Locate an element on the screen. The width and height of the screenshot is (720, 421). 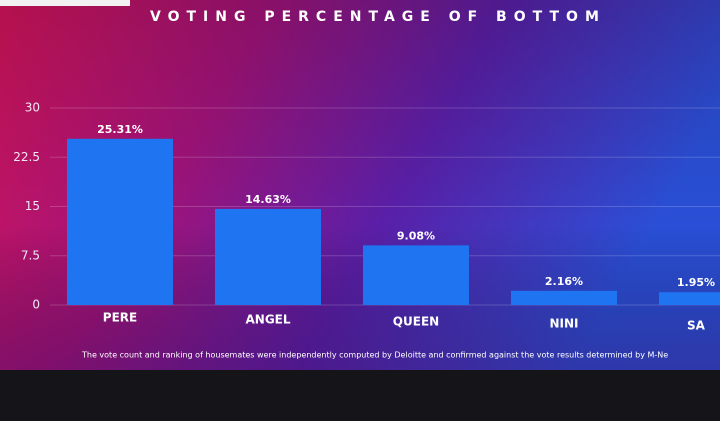
chart-title: VOTING PERCENTAGE OF BOTTOM is located at coordinates (378, 17).